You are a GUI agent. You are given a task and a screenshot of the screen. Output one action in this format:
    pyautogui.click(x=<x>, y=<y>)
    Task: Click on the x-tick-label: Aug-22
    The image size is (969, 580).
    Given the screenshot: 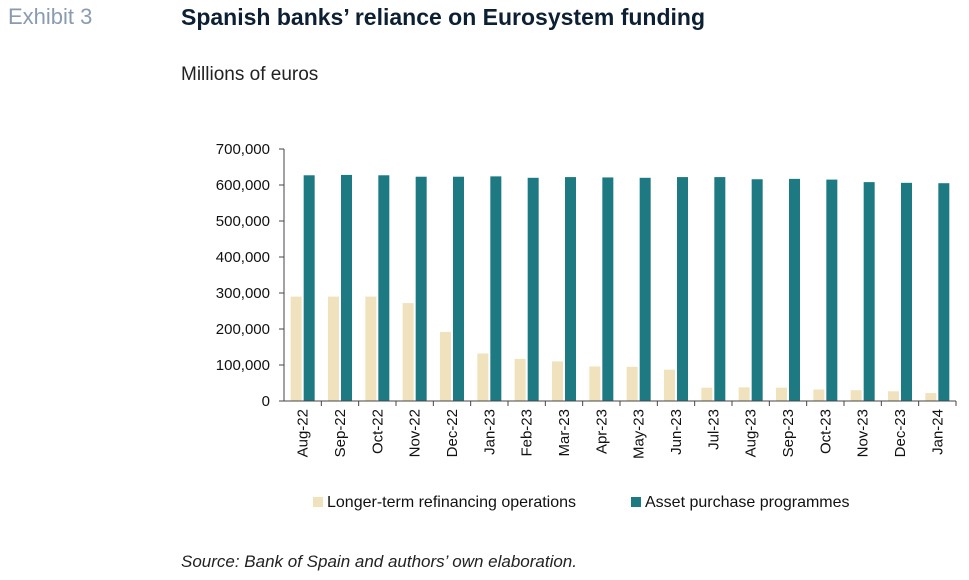 What is the action you would take?
    pyautogui.click(x=303, y=433)
    